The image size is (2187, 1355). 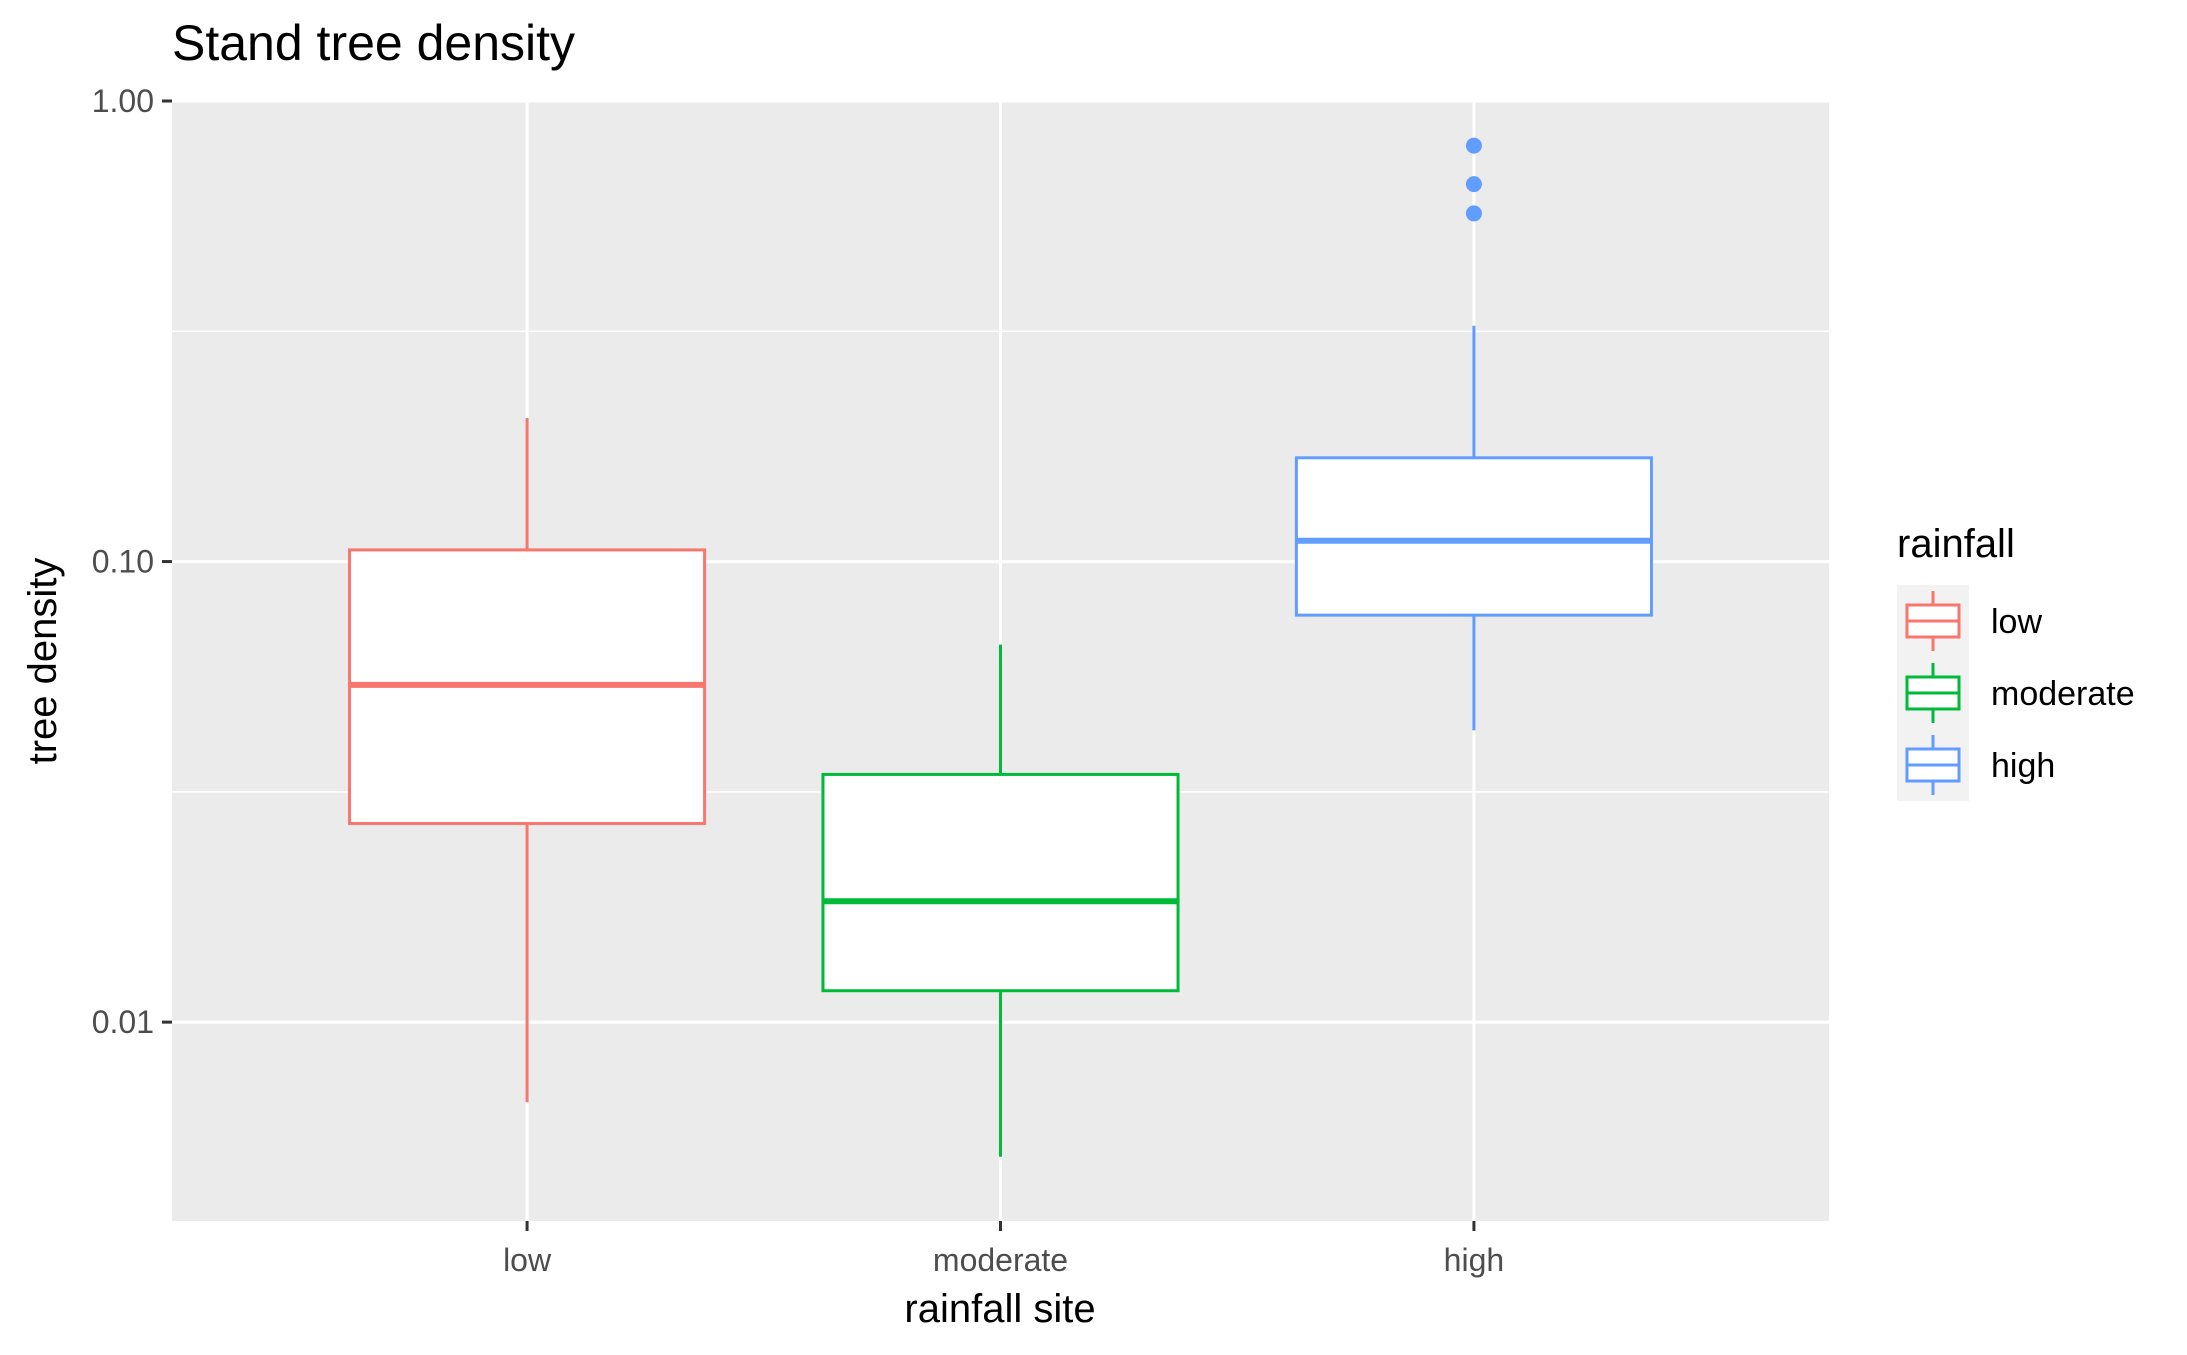 What do you see at coordinates (527, 760) in the screenshot?
I see `boxplot-low` at bounding box center [527, 760].